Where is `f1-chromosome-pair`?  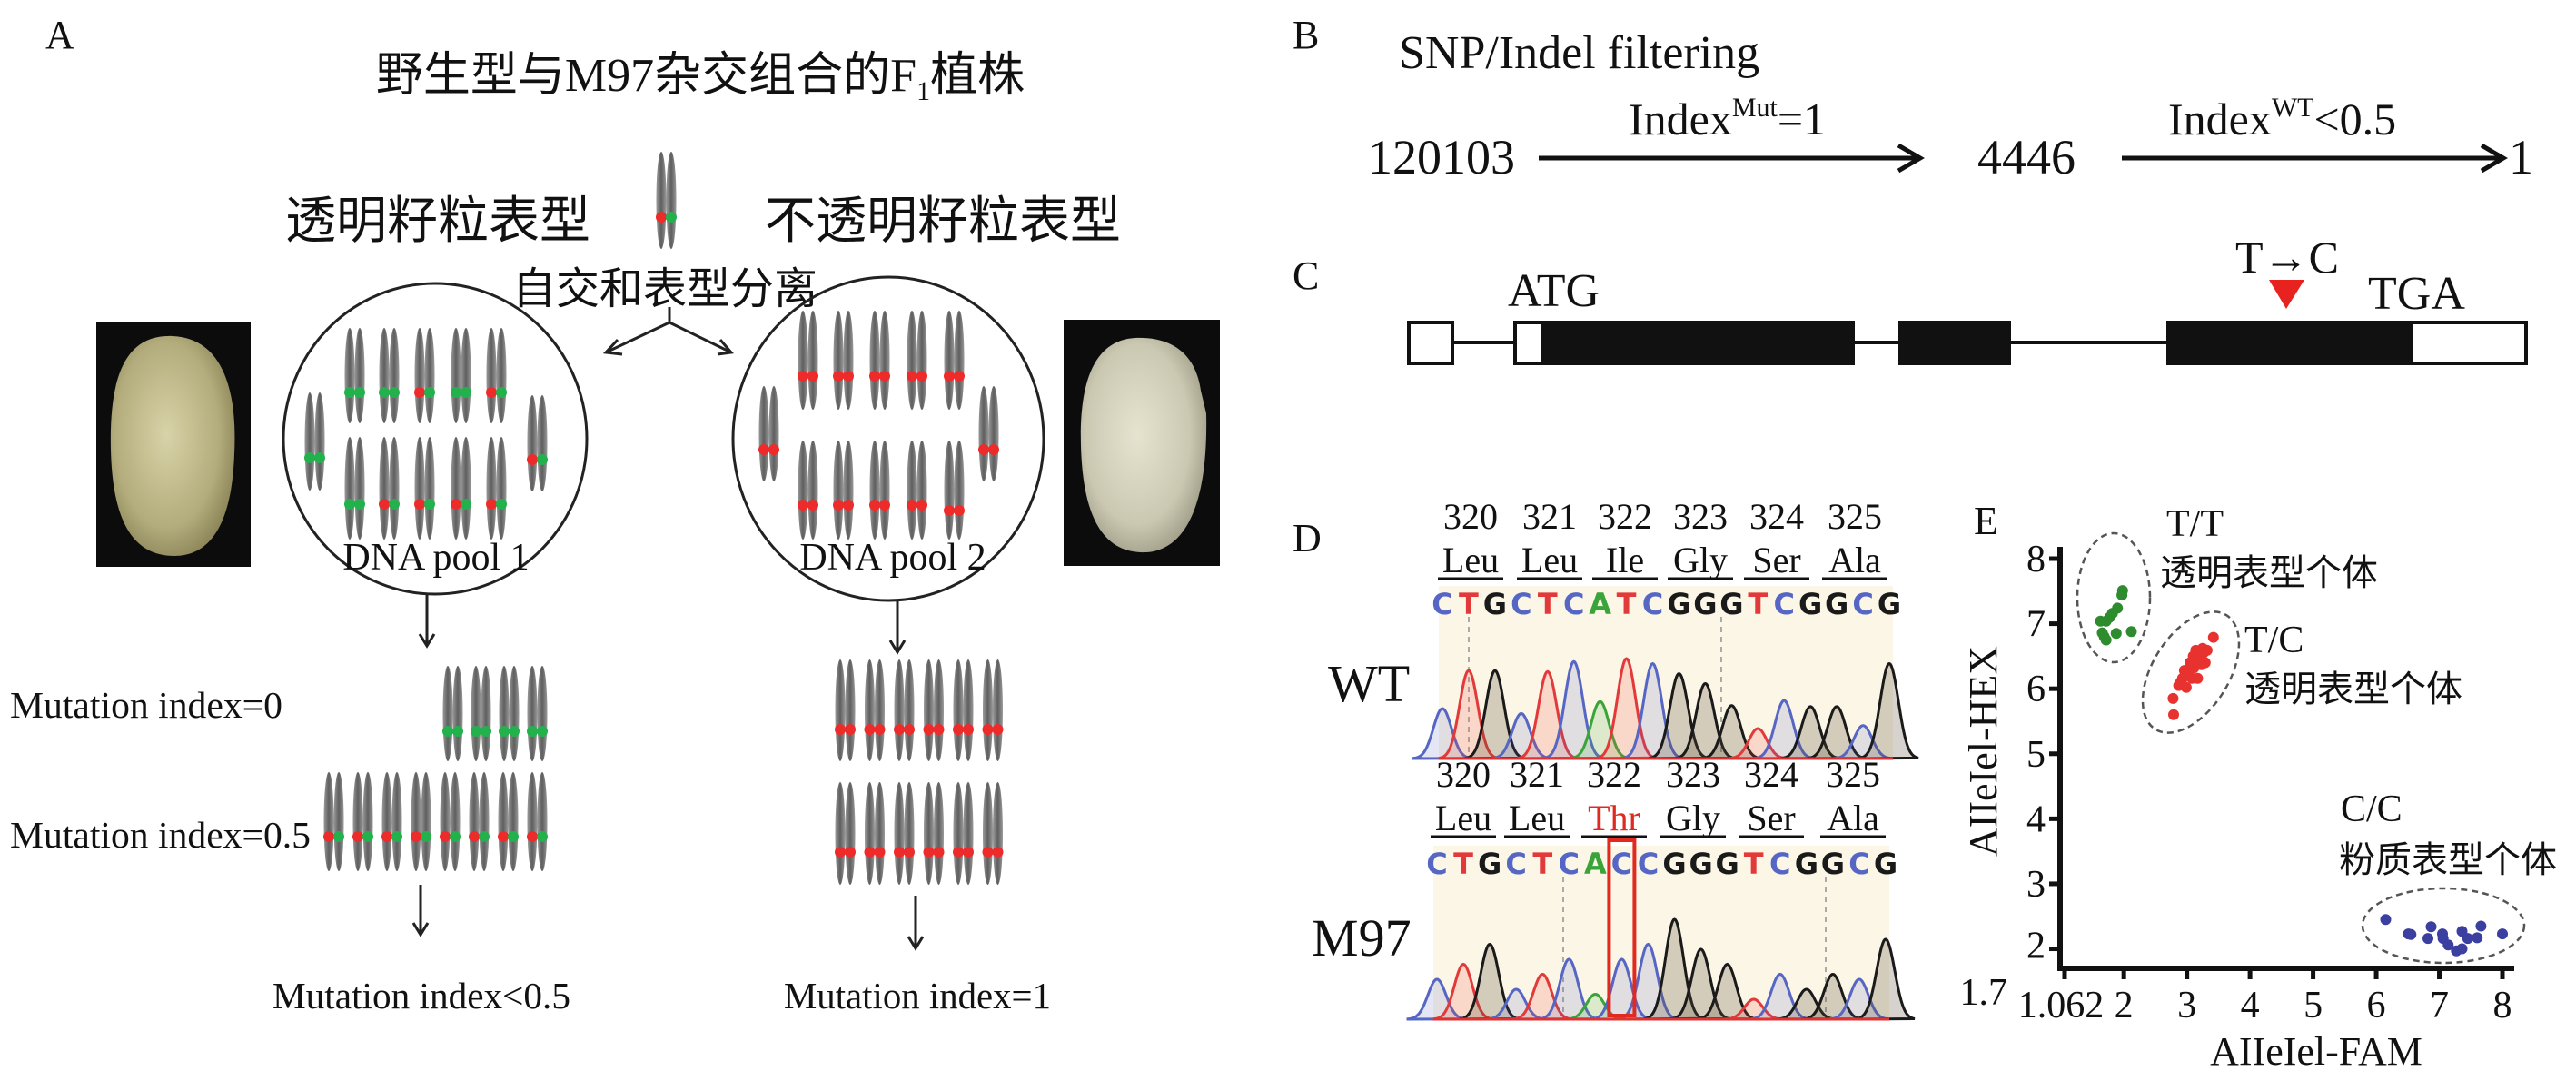
f1-chromosome-pair is located at coordinates (666, 200).